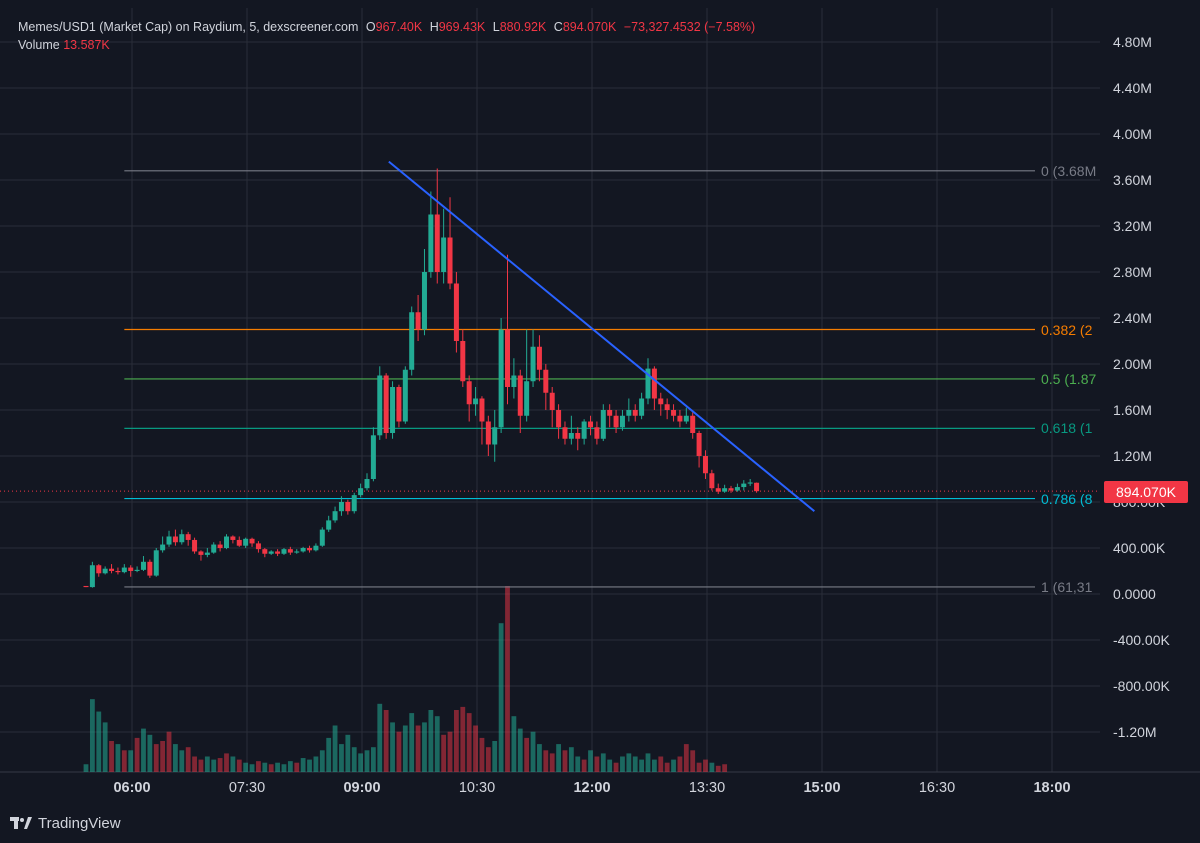  What do you see at coordinates (1132, 180) in the screenshot?
I see `price-tick-label: 3.60M` at bounding box center [1132, 180].